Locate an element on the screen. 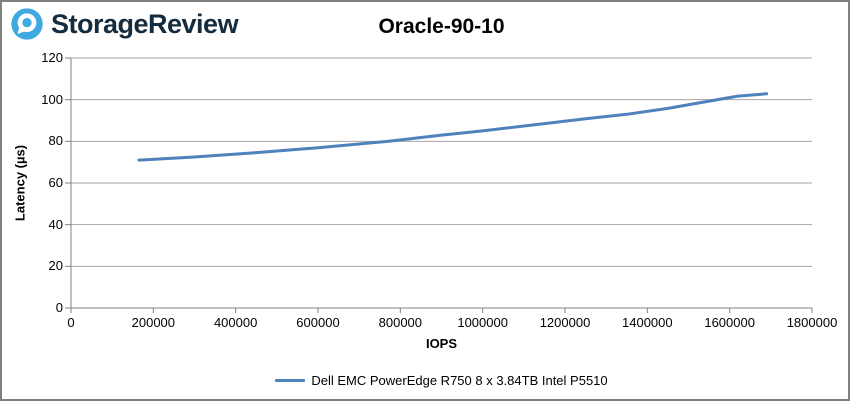  y-tick-label: 80 is located at coordinates (55, 141).